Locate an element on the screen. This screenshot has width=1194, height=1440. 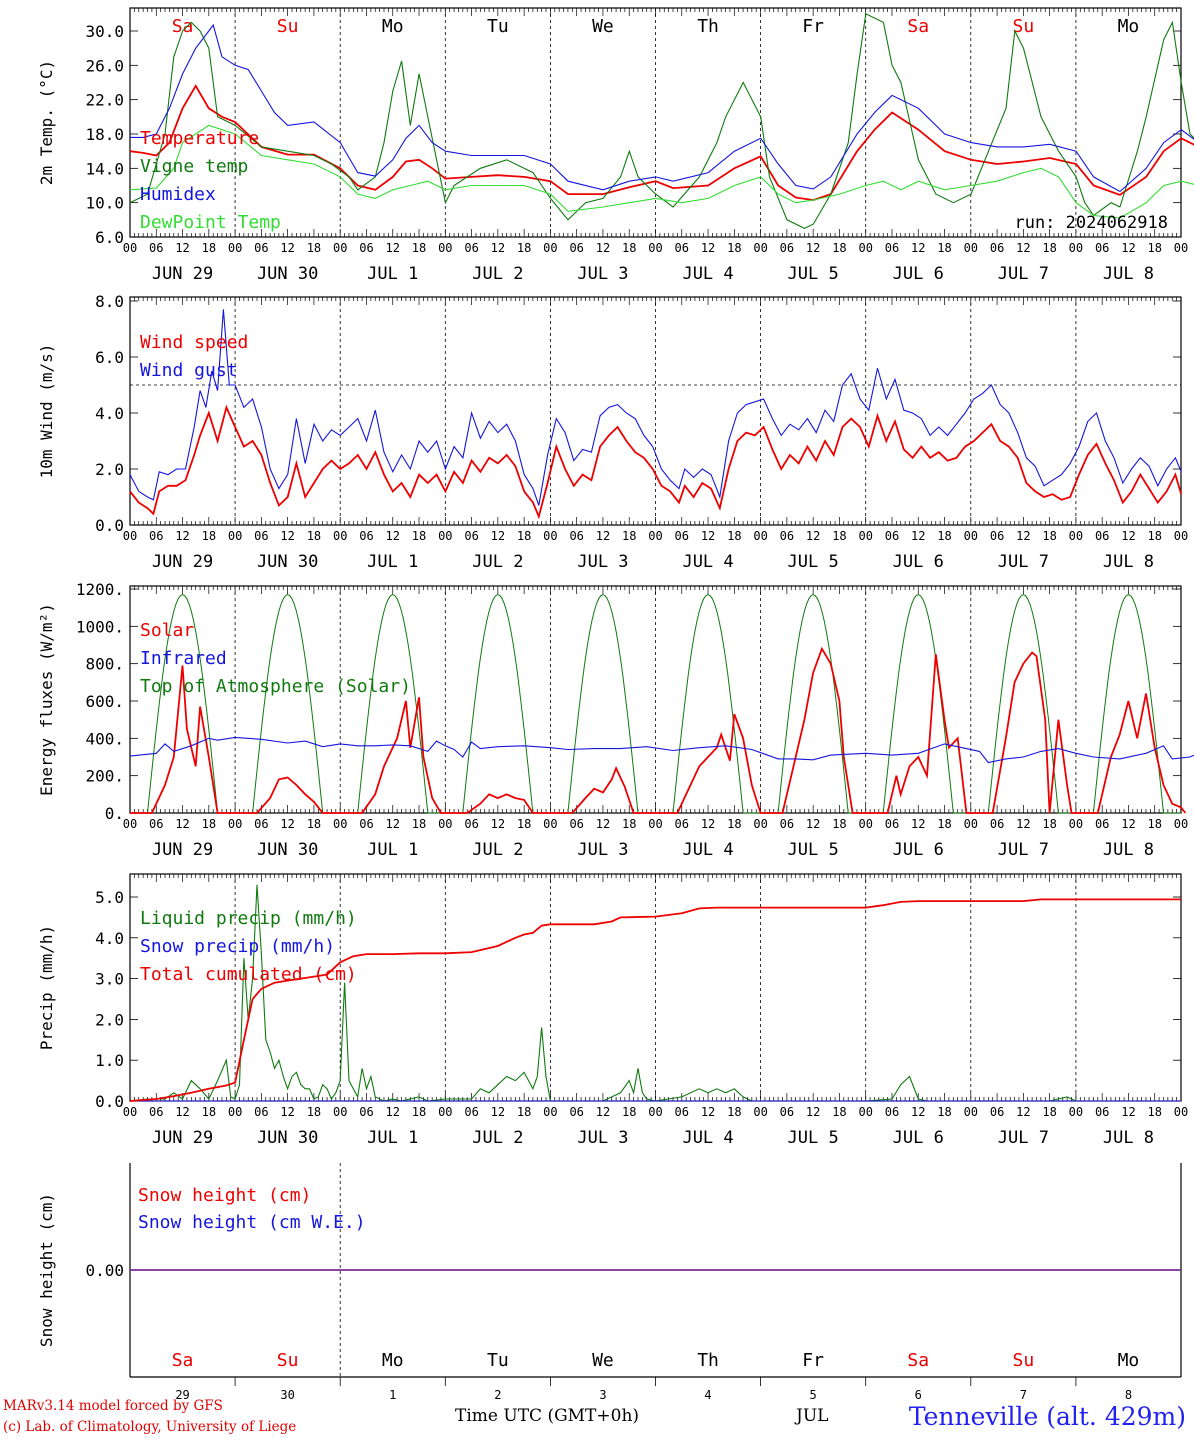
y-tick-label: 0.00 is located at coordinates (104, 1270).